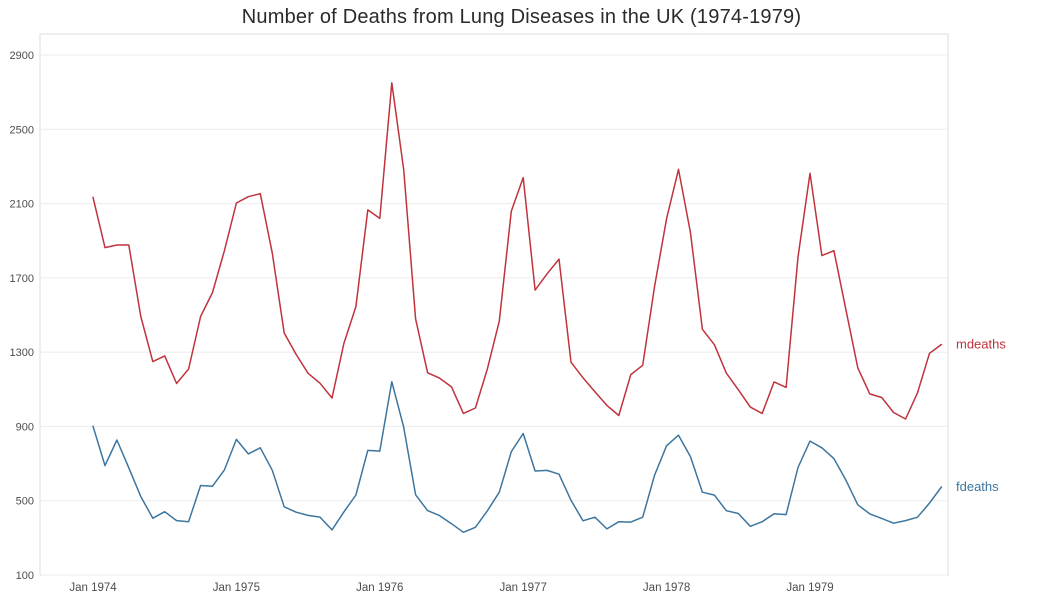  Describe the element at coordinates (22, 130) in the screenshot. I see `y-tick-label: 2500` at that location.